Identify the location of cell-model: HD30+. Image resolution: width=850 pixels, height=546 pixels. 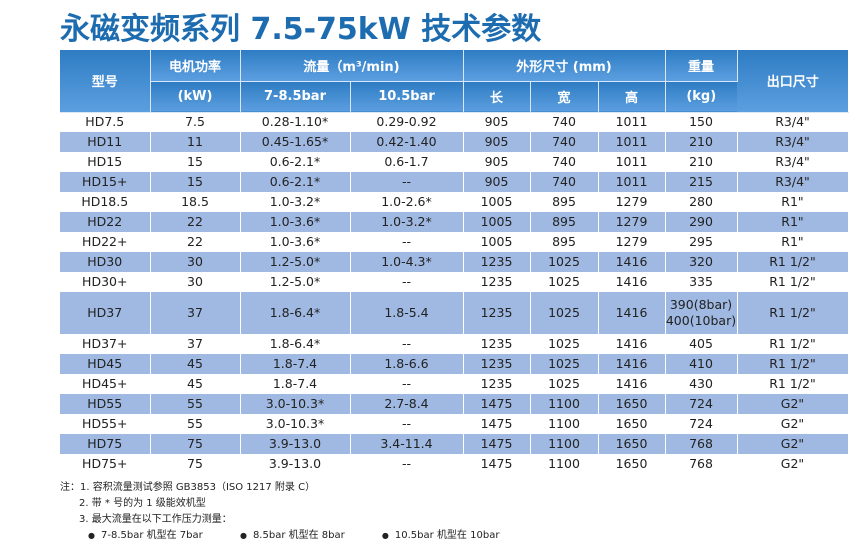
(105, 282).